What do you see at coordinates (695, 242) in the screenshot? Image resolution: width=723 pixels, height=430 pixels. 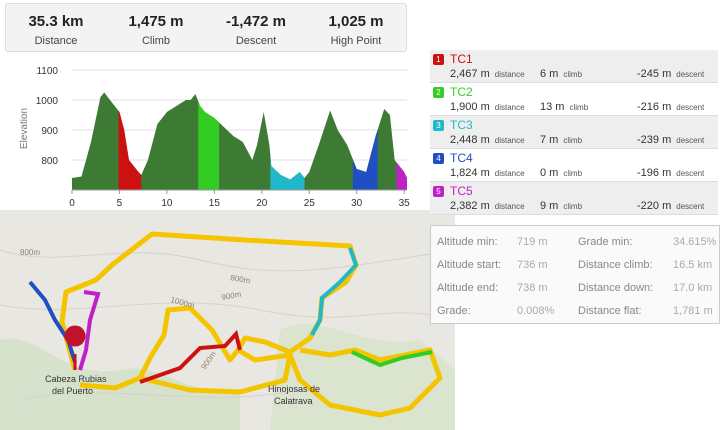 I see `stats-value: 34.615%` at bounding box center [695, 242].